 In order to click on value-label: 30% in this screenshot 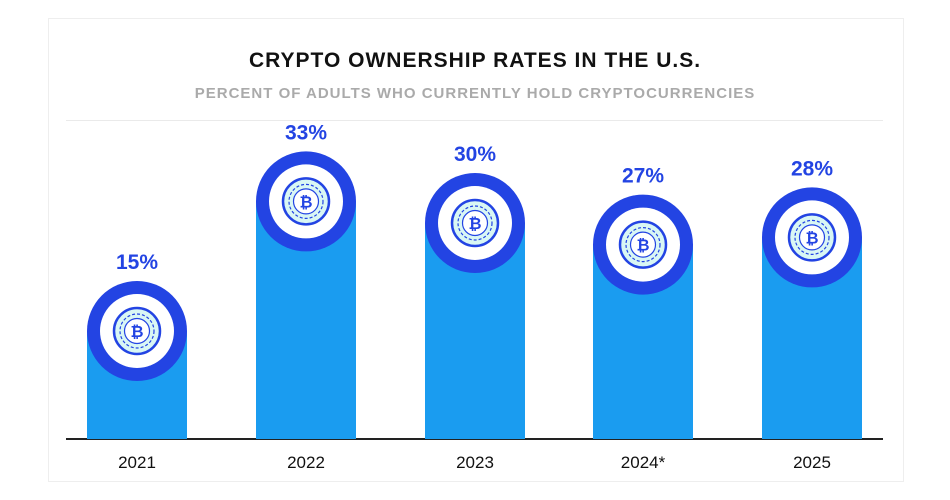, I will do `click(475, 154)`.